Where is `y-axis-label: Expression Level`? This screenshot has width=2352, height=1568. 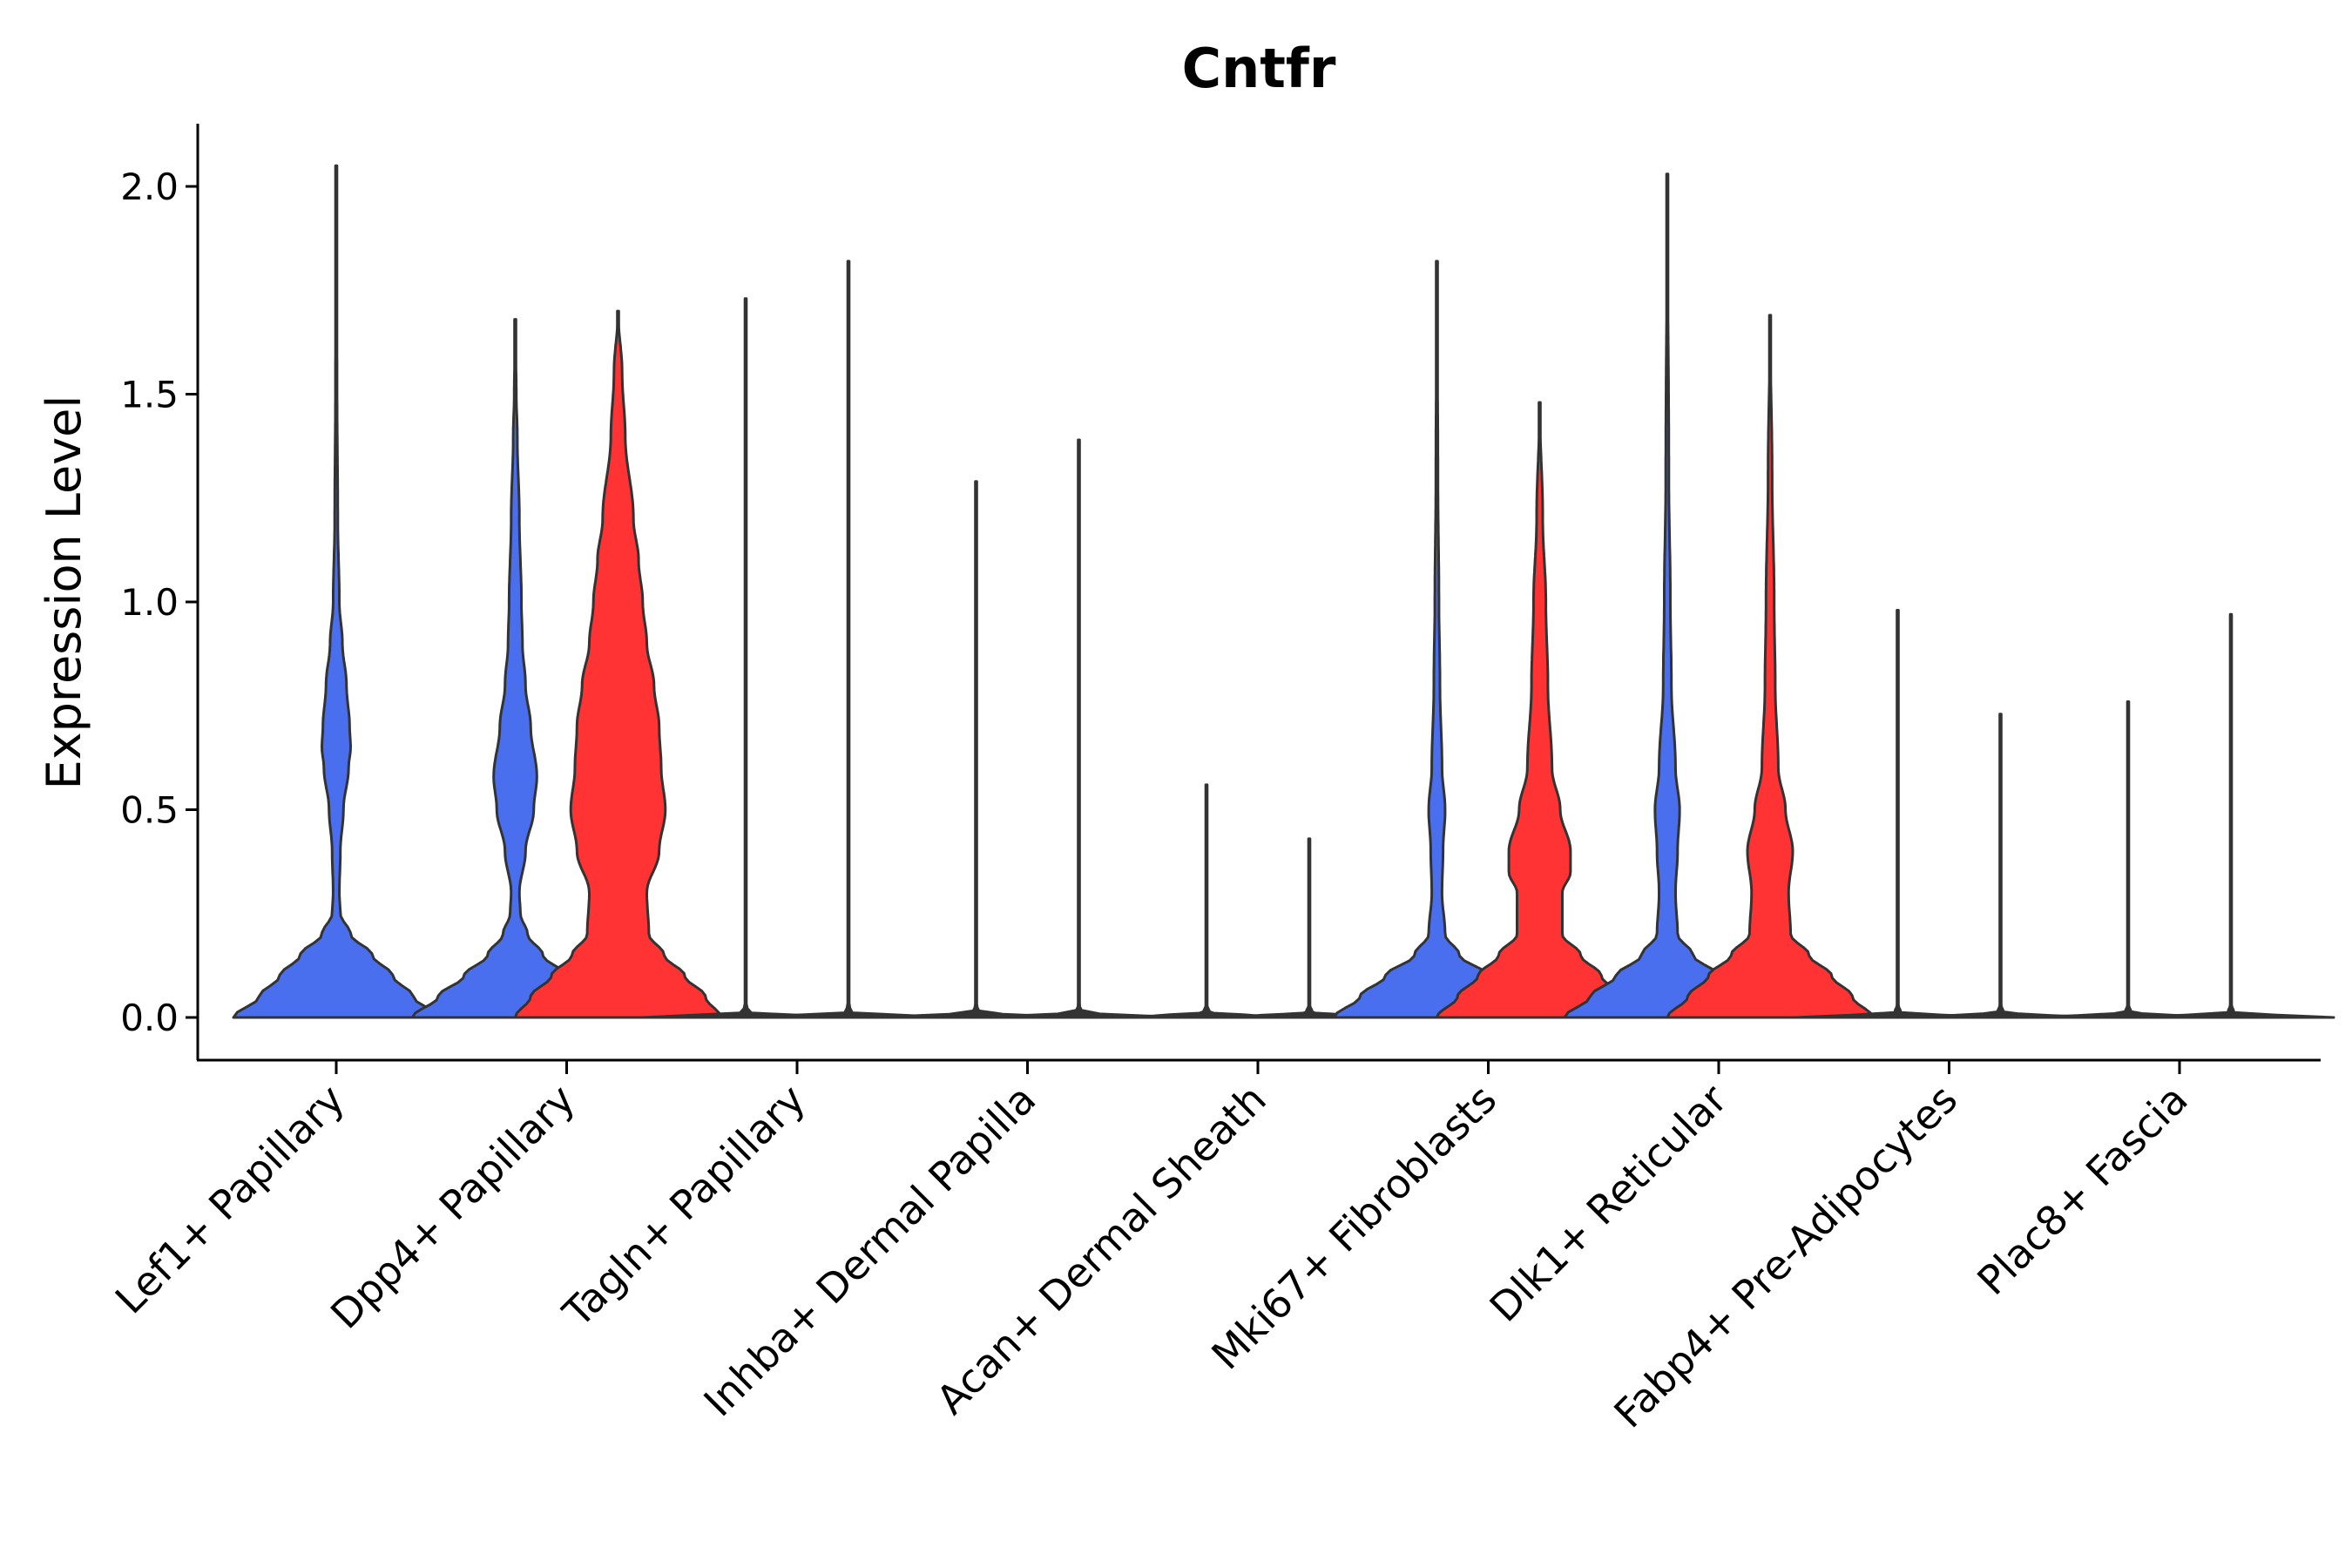 y-axis-label: Expression Level is located at coordinates (64, 592).